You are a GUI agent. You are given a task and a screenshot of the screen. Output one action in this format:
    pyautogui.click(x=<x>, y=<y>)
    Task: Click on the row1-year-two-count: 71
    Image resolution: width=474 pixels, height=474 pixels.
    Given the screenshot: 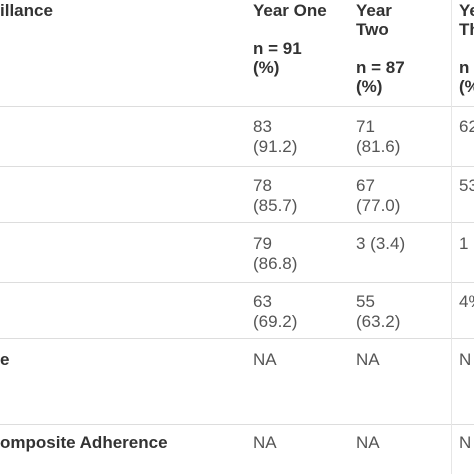 What is the action you would take?
    pyautogui.click(x=365, y=126)
    